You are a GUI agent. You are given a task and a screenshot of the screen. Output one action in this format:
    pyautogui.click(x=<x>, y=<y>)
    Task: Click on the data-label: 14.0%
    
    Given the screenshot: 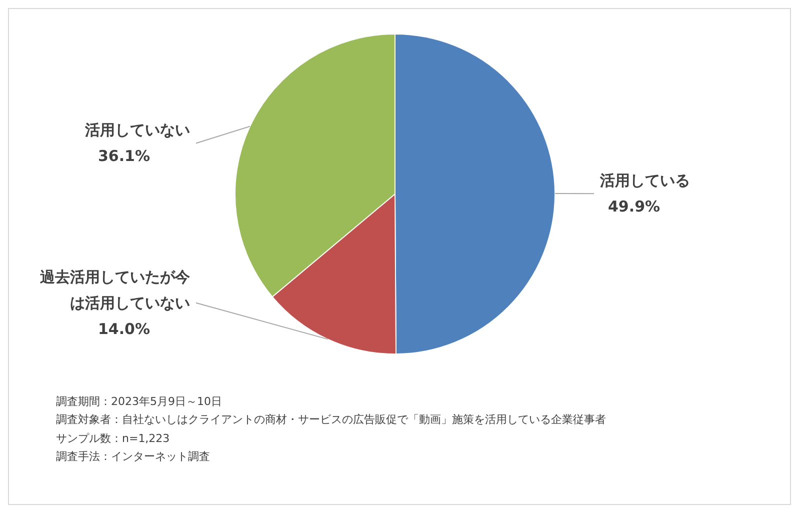 What is the action you would take?
    pyautogui.click(x=124, y=329)
    